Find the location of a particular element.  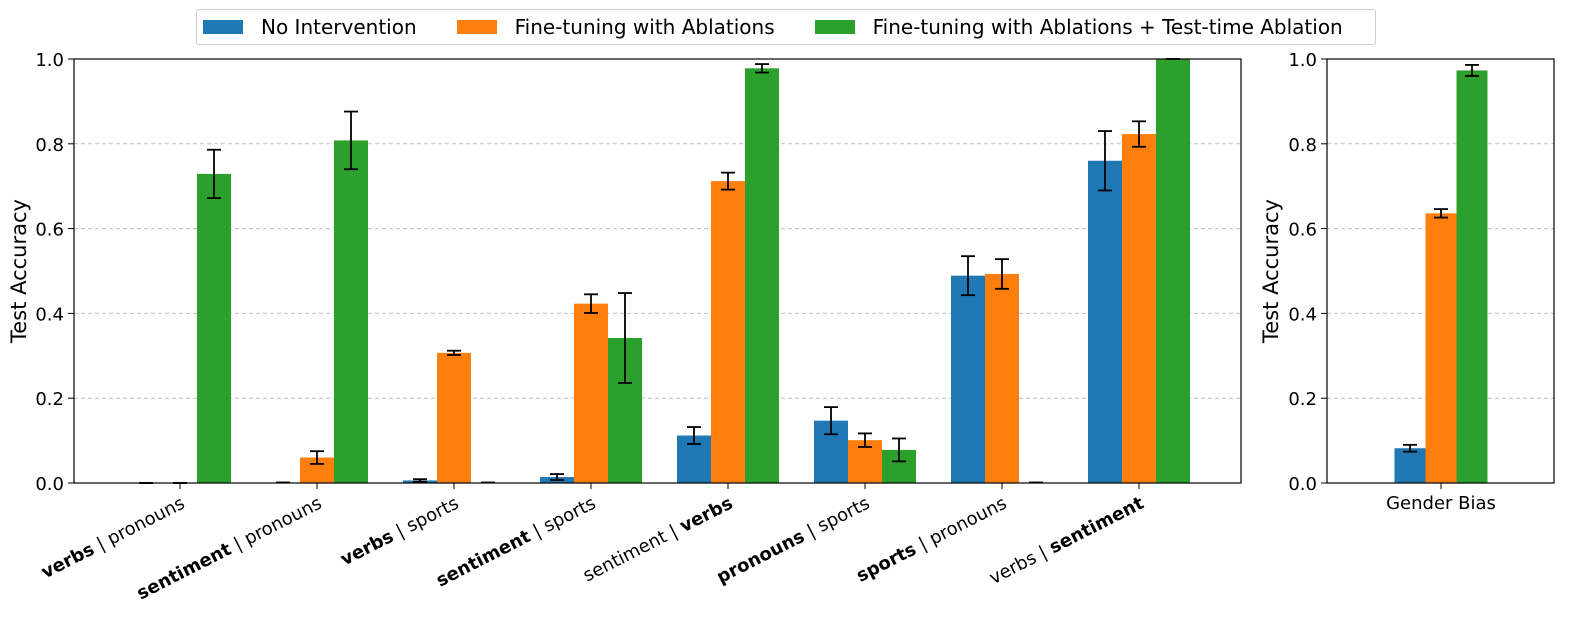

gender-y-tick-label: 0.0 is located at coordinates (1302, 484).